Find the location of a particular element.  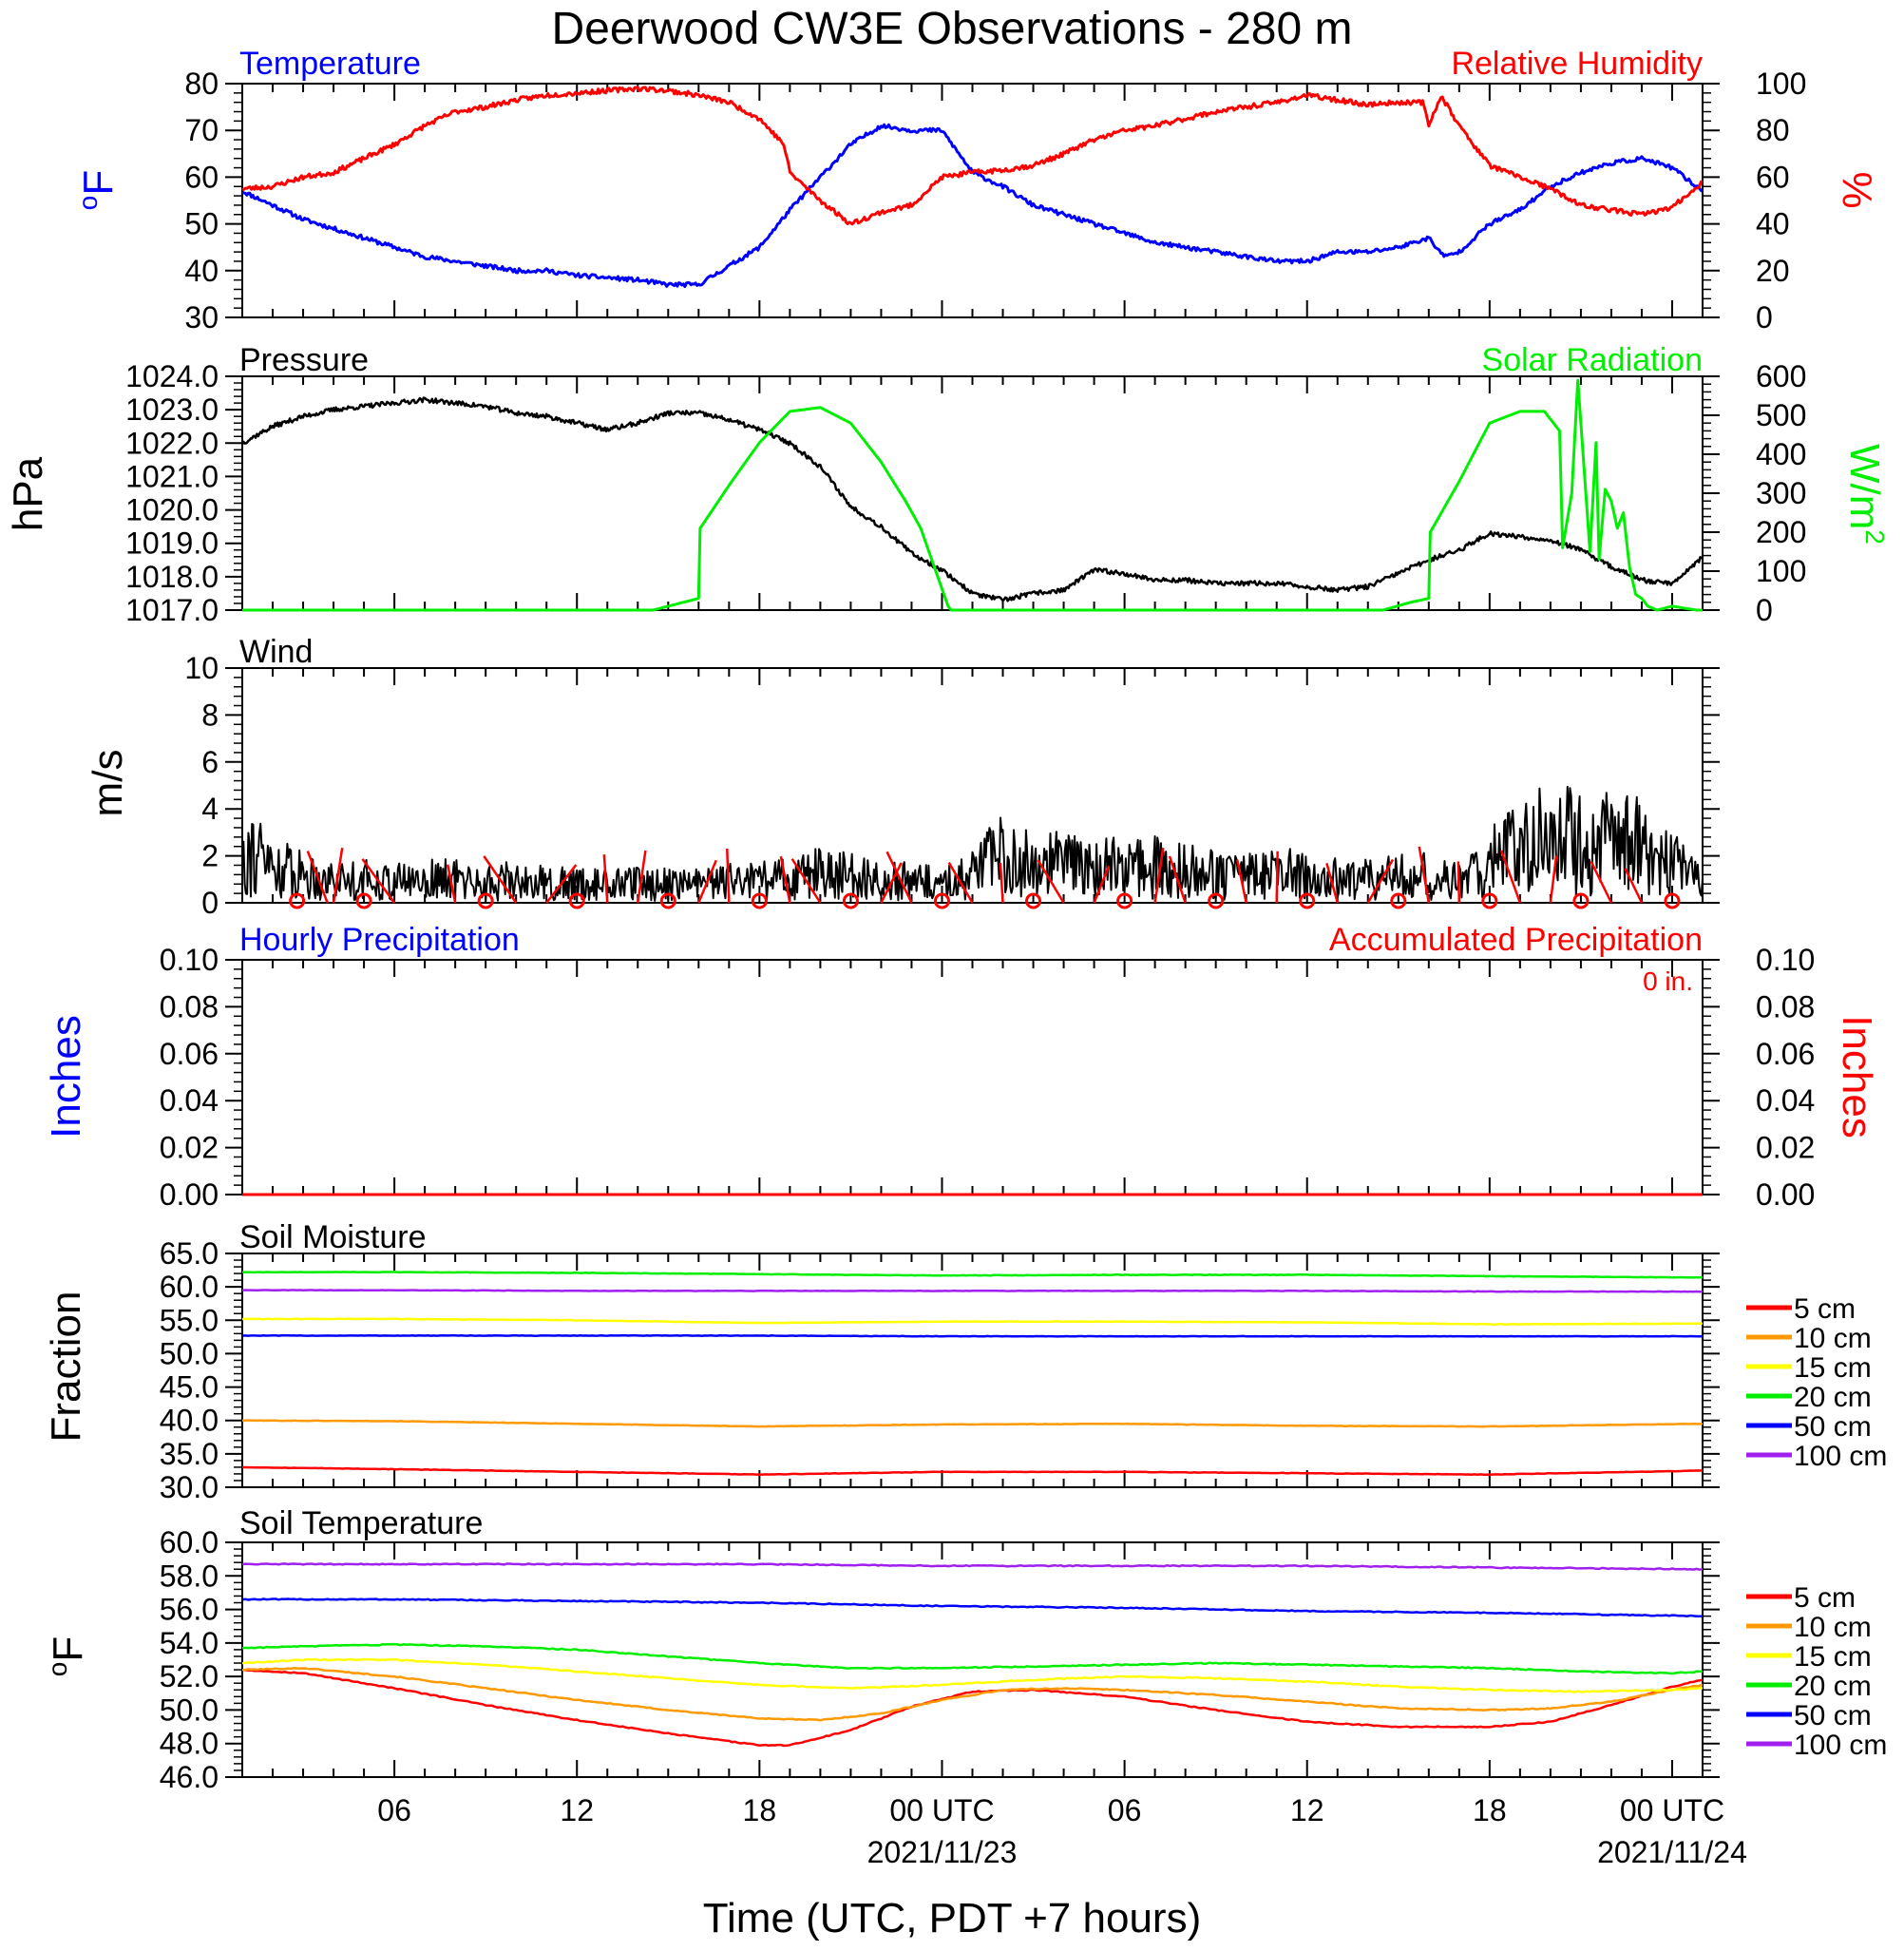

y-right-tick-label: 0.02 is located at coordinates (1785, 1148).